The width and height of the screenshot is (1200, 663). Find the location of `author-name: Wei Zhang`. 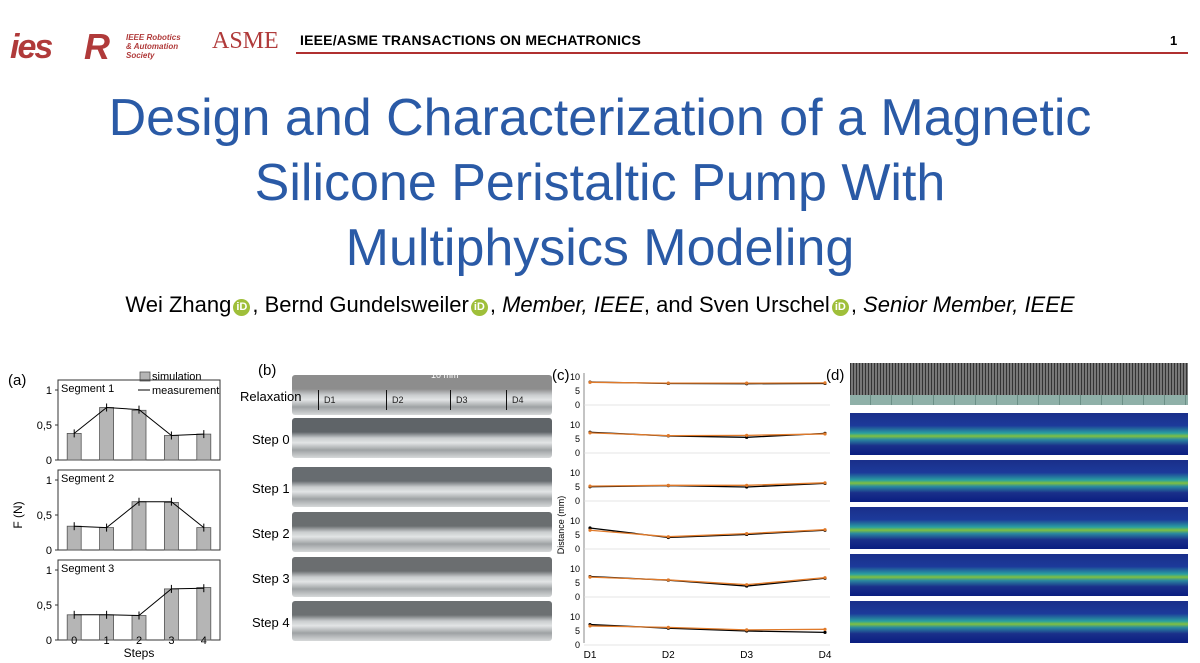

author-name: Wei Zhang is located at coordinates (178, 304).